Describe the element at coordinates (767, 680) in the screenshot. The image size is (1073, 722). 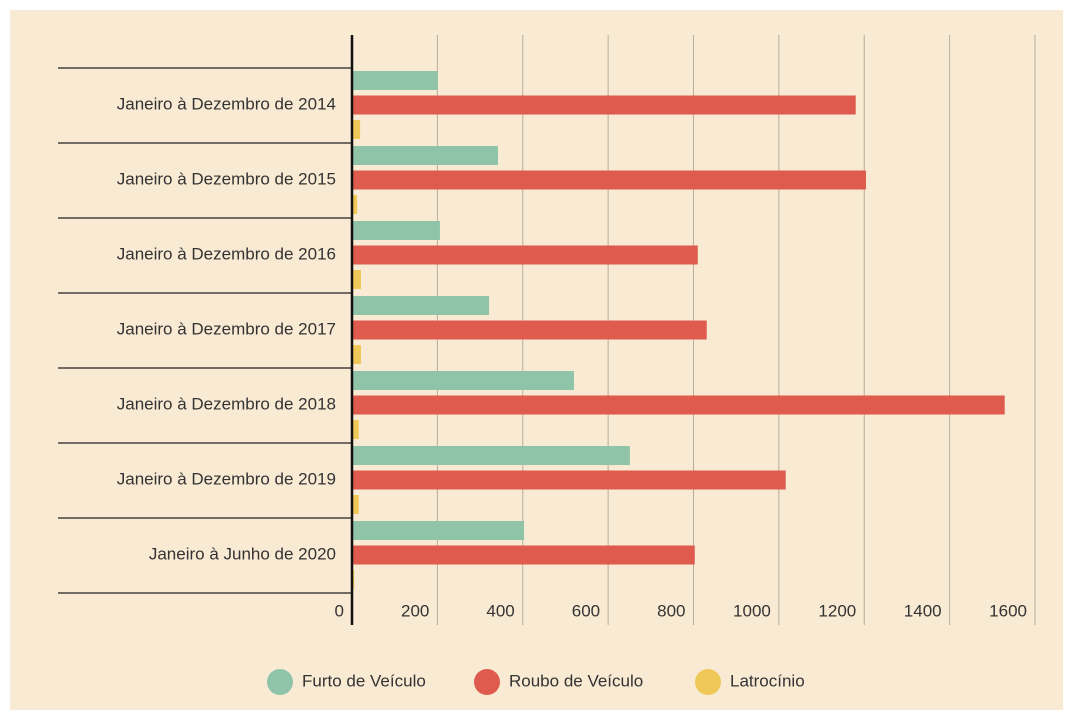
I see `legend-label: Latrocínio` at that location.